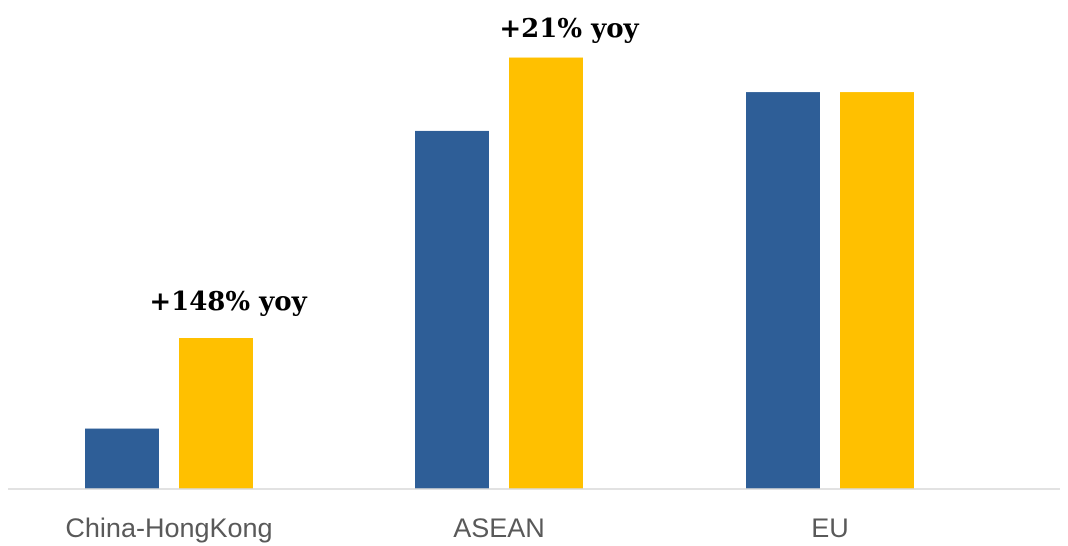 This screenshot has height=546, width=1068. I want to click on category-labels-group: China-HongKong ASEAN EU, so click(456, 528).